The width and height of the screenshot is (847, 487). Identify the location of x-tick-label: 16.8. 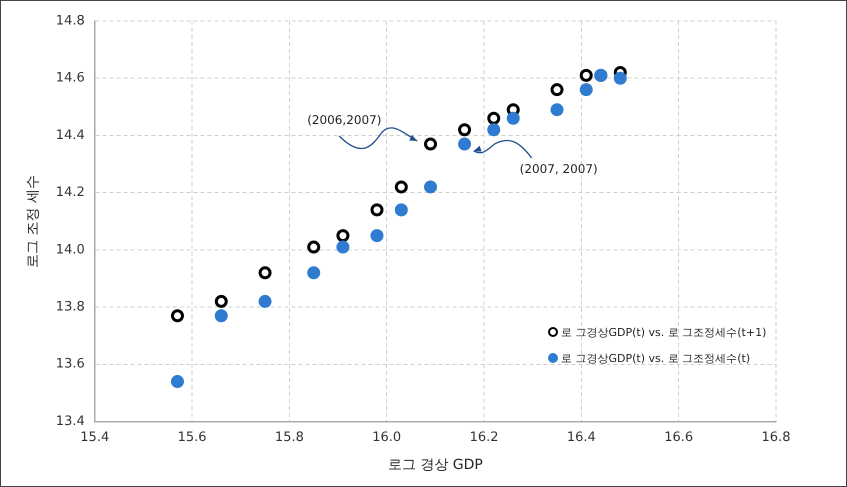
(776, 437).